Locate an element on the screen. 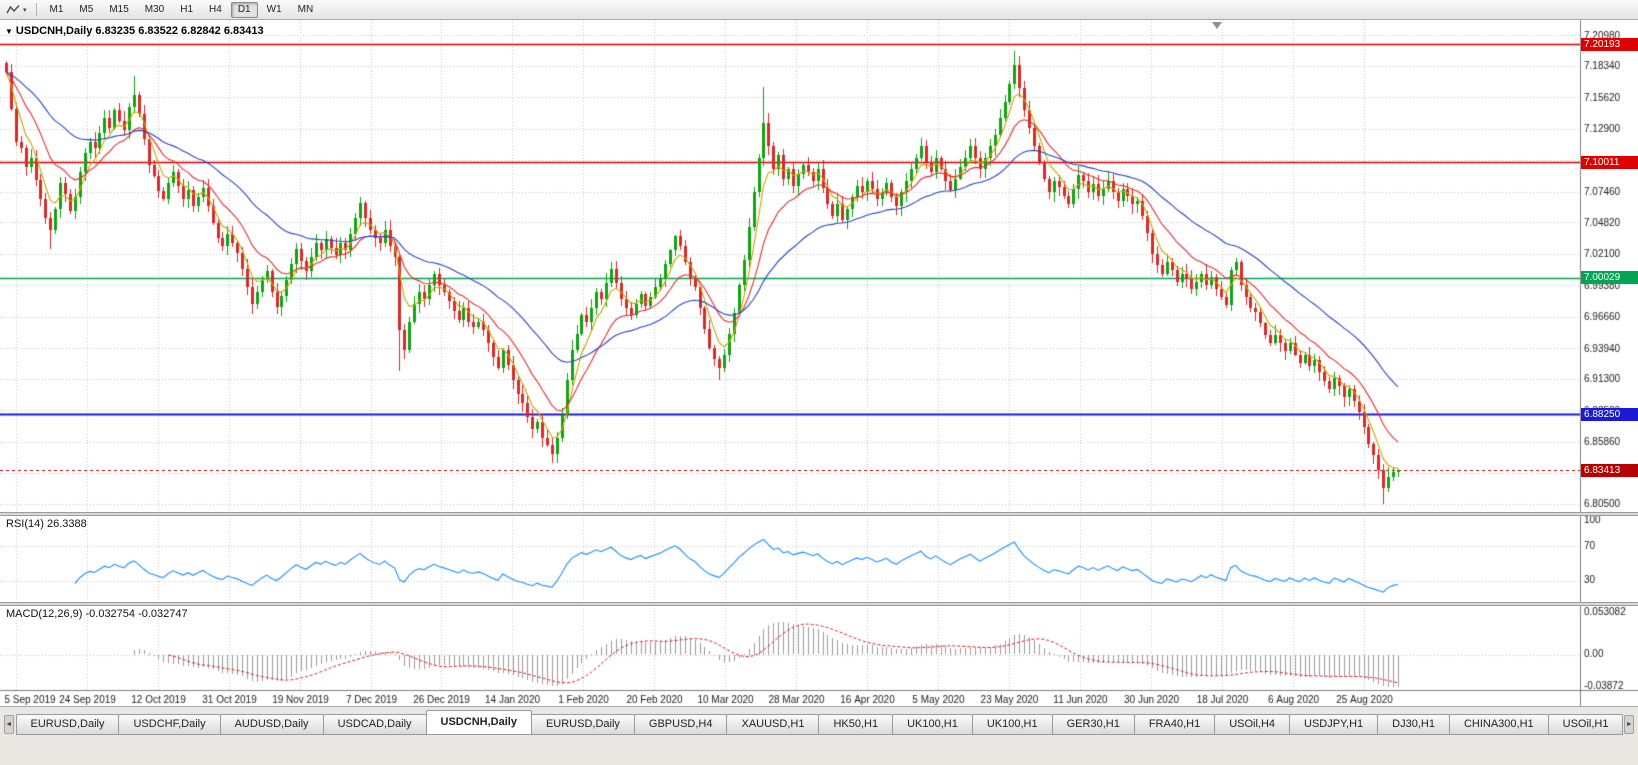  chart-tab: DJ30,H1 is located at coordinates (1413, 724).